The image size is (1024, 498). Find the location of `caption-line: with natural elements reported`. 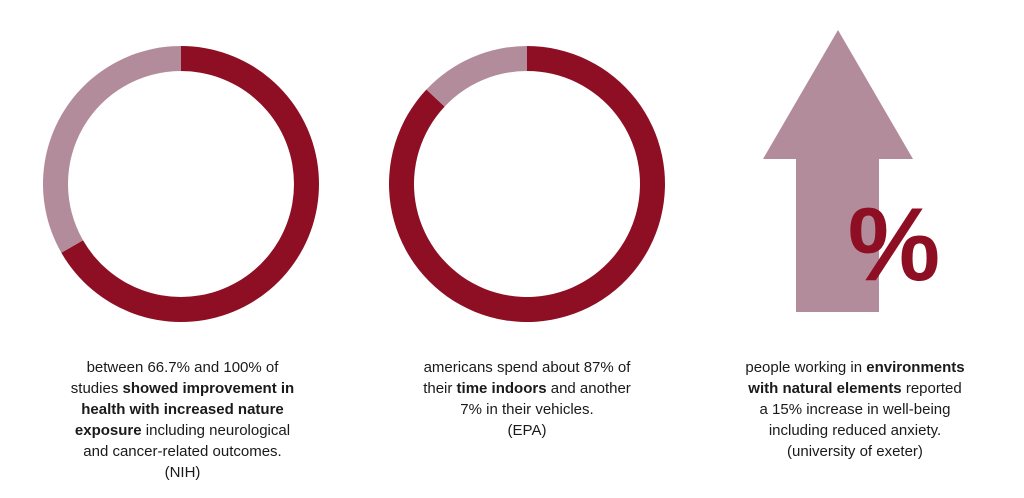

caption-line: with natural elements reported is located at coordinates (855, 388).